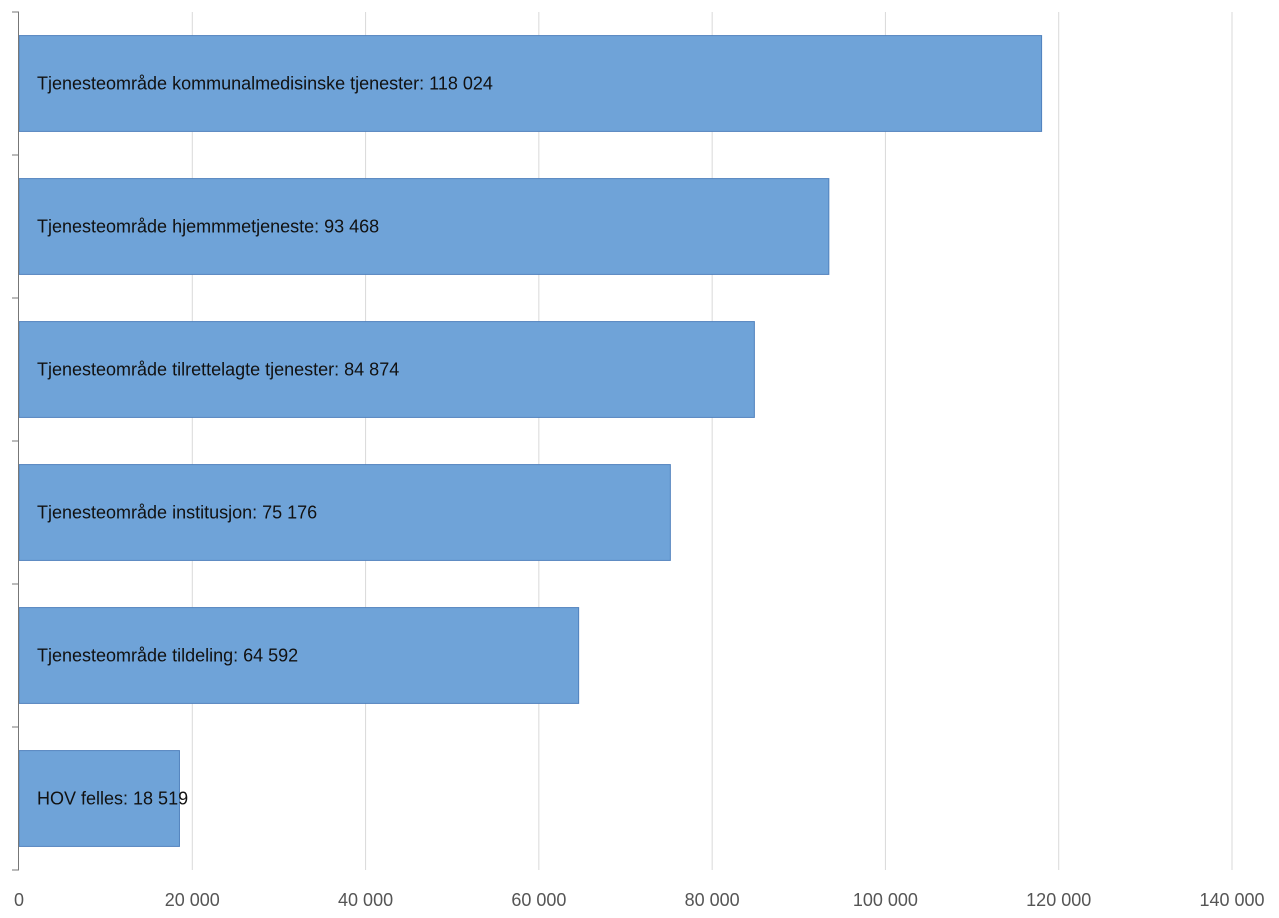  Describe the element at coordinates (192, 900) in the screenshot. I see `x-tick-label: 20 000` at that location.